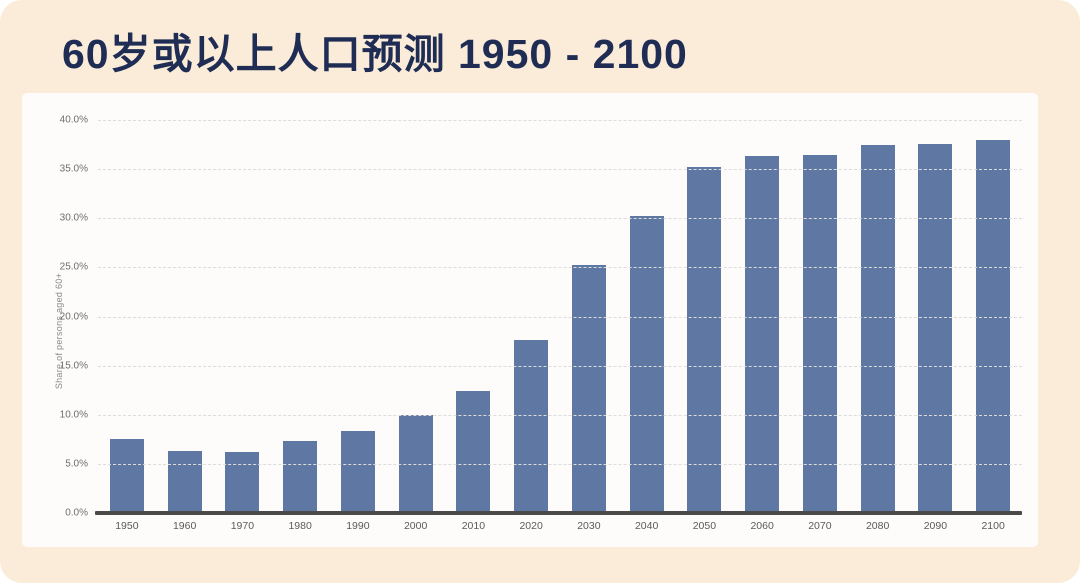 This screenshot has height=583, width=1080. I want to click on bar-slot: 2060, so click(762, 326).